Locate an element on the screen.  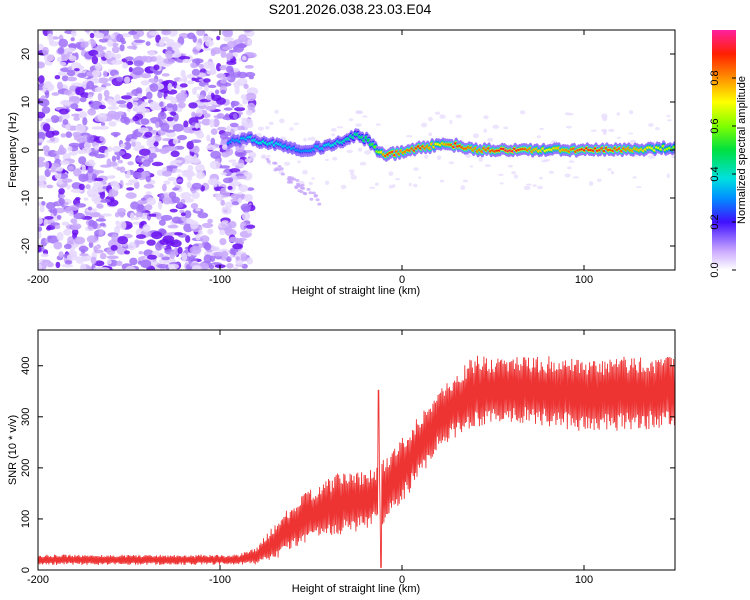
spectrogram-x-label: Height of straight line (km) is located at coordinates (356, 291).